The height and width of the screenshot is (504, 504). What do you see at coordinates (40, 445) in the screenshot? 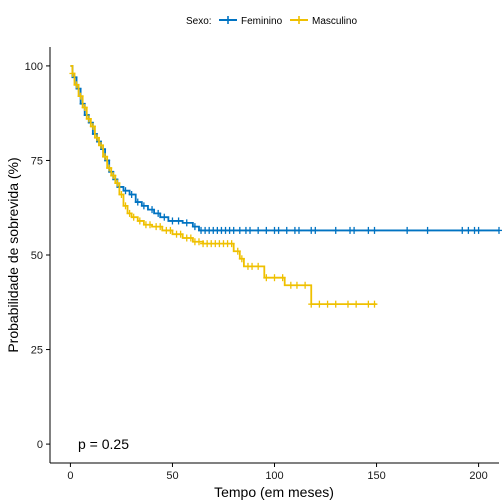
I see `y-tick-label: 0` at bounding box center [40, 445].